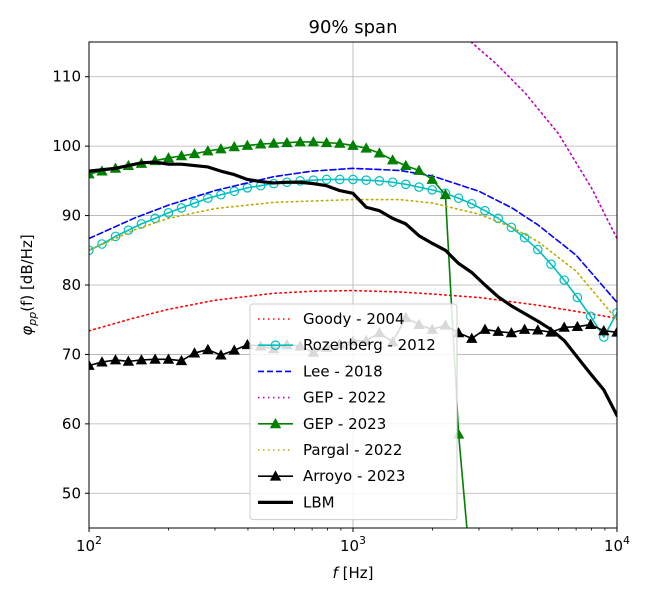  I want to click on legend-label: Pargal - 2022, so click(352, 450).